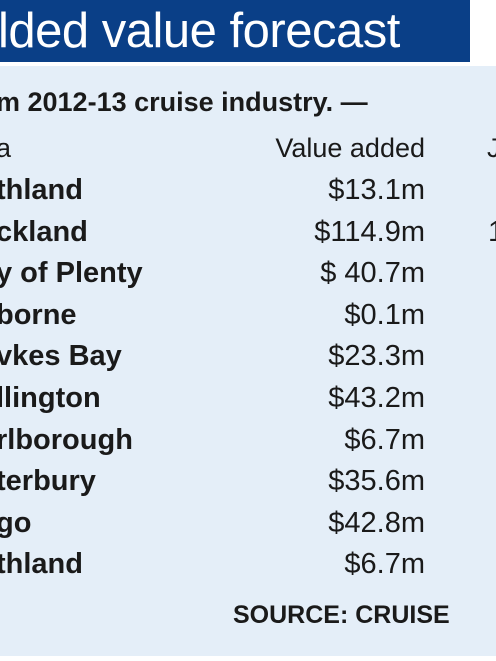 The height and width of the screenshot is (661, 496). What do you see at coordinates (248, 564) in the screenshot?
I see `table-row: thland $6.7m` at bounding box center [248, 564].